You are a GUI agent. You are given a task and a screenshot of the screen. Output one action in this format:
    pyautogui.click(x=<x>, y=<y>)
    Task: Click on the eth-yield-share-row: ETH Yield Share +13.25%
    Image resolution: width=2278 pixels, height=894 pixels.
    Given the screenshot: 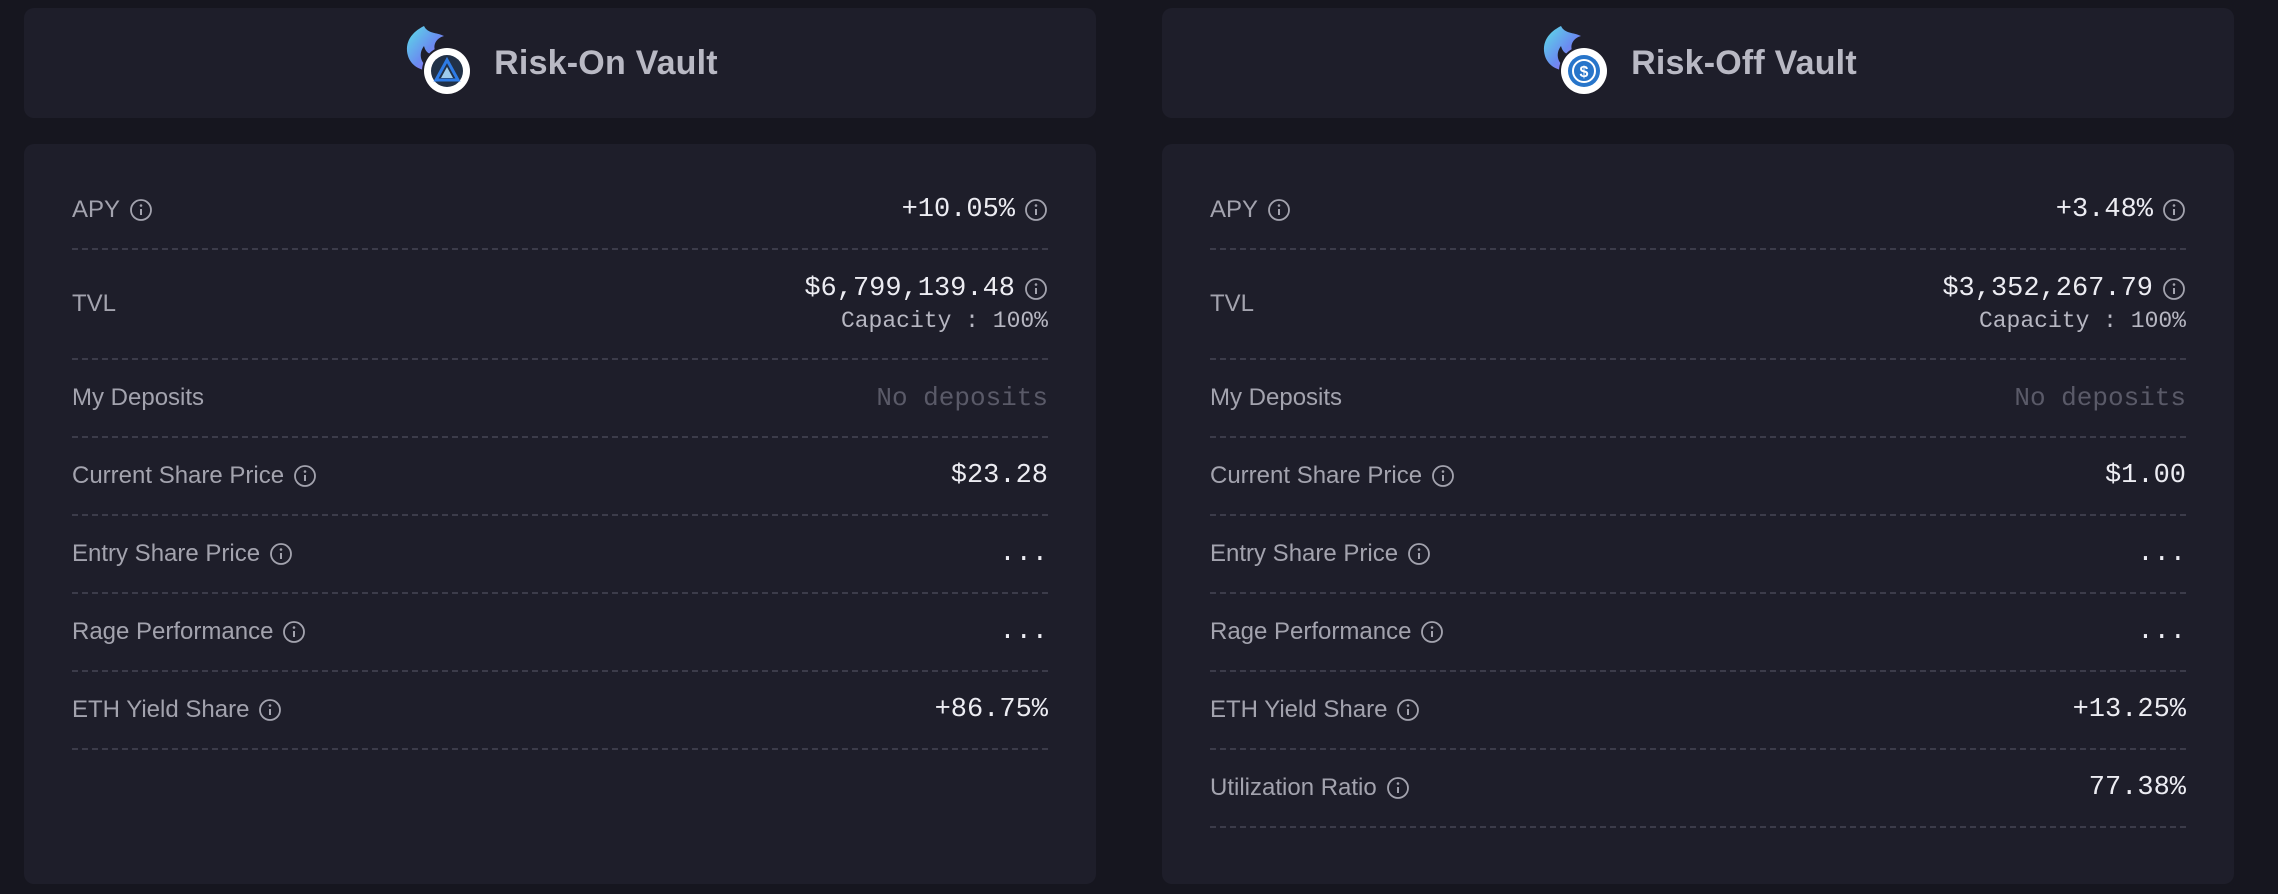 What is the action you would take?
    pyautogui.click(x=1698, y=711)
    